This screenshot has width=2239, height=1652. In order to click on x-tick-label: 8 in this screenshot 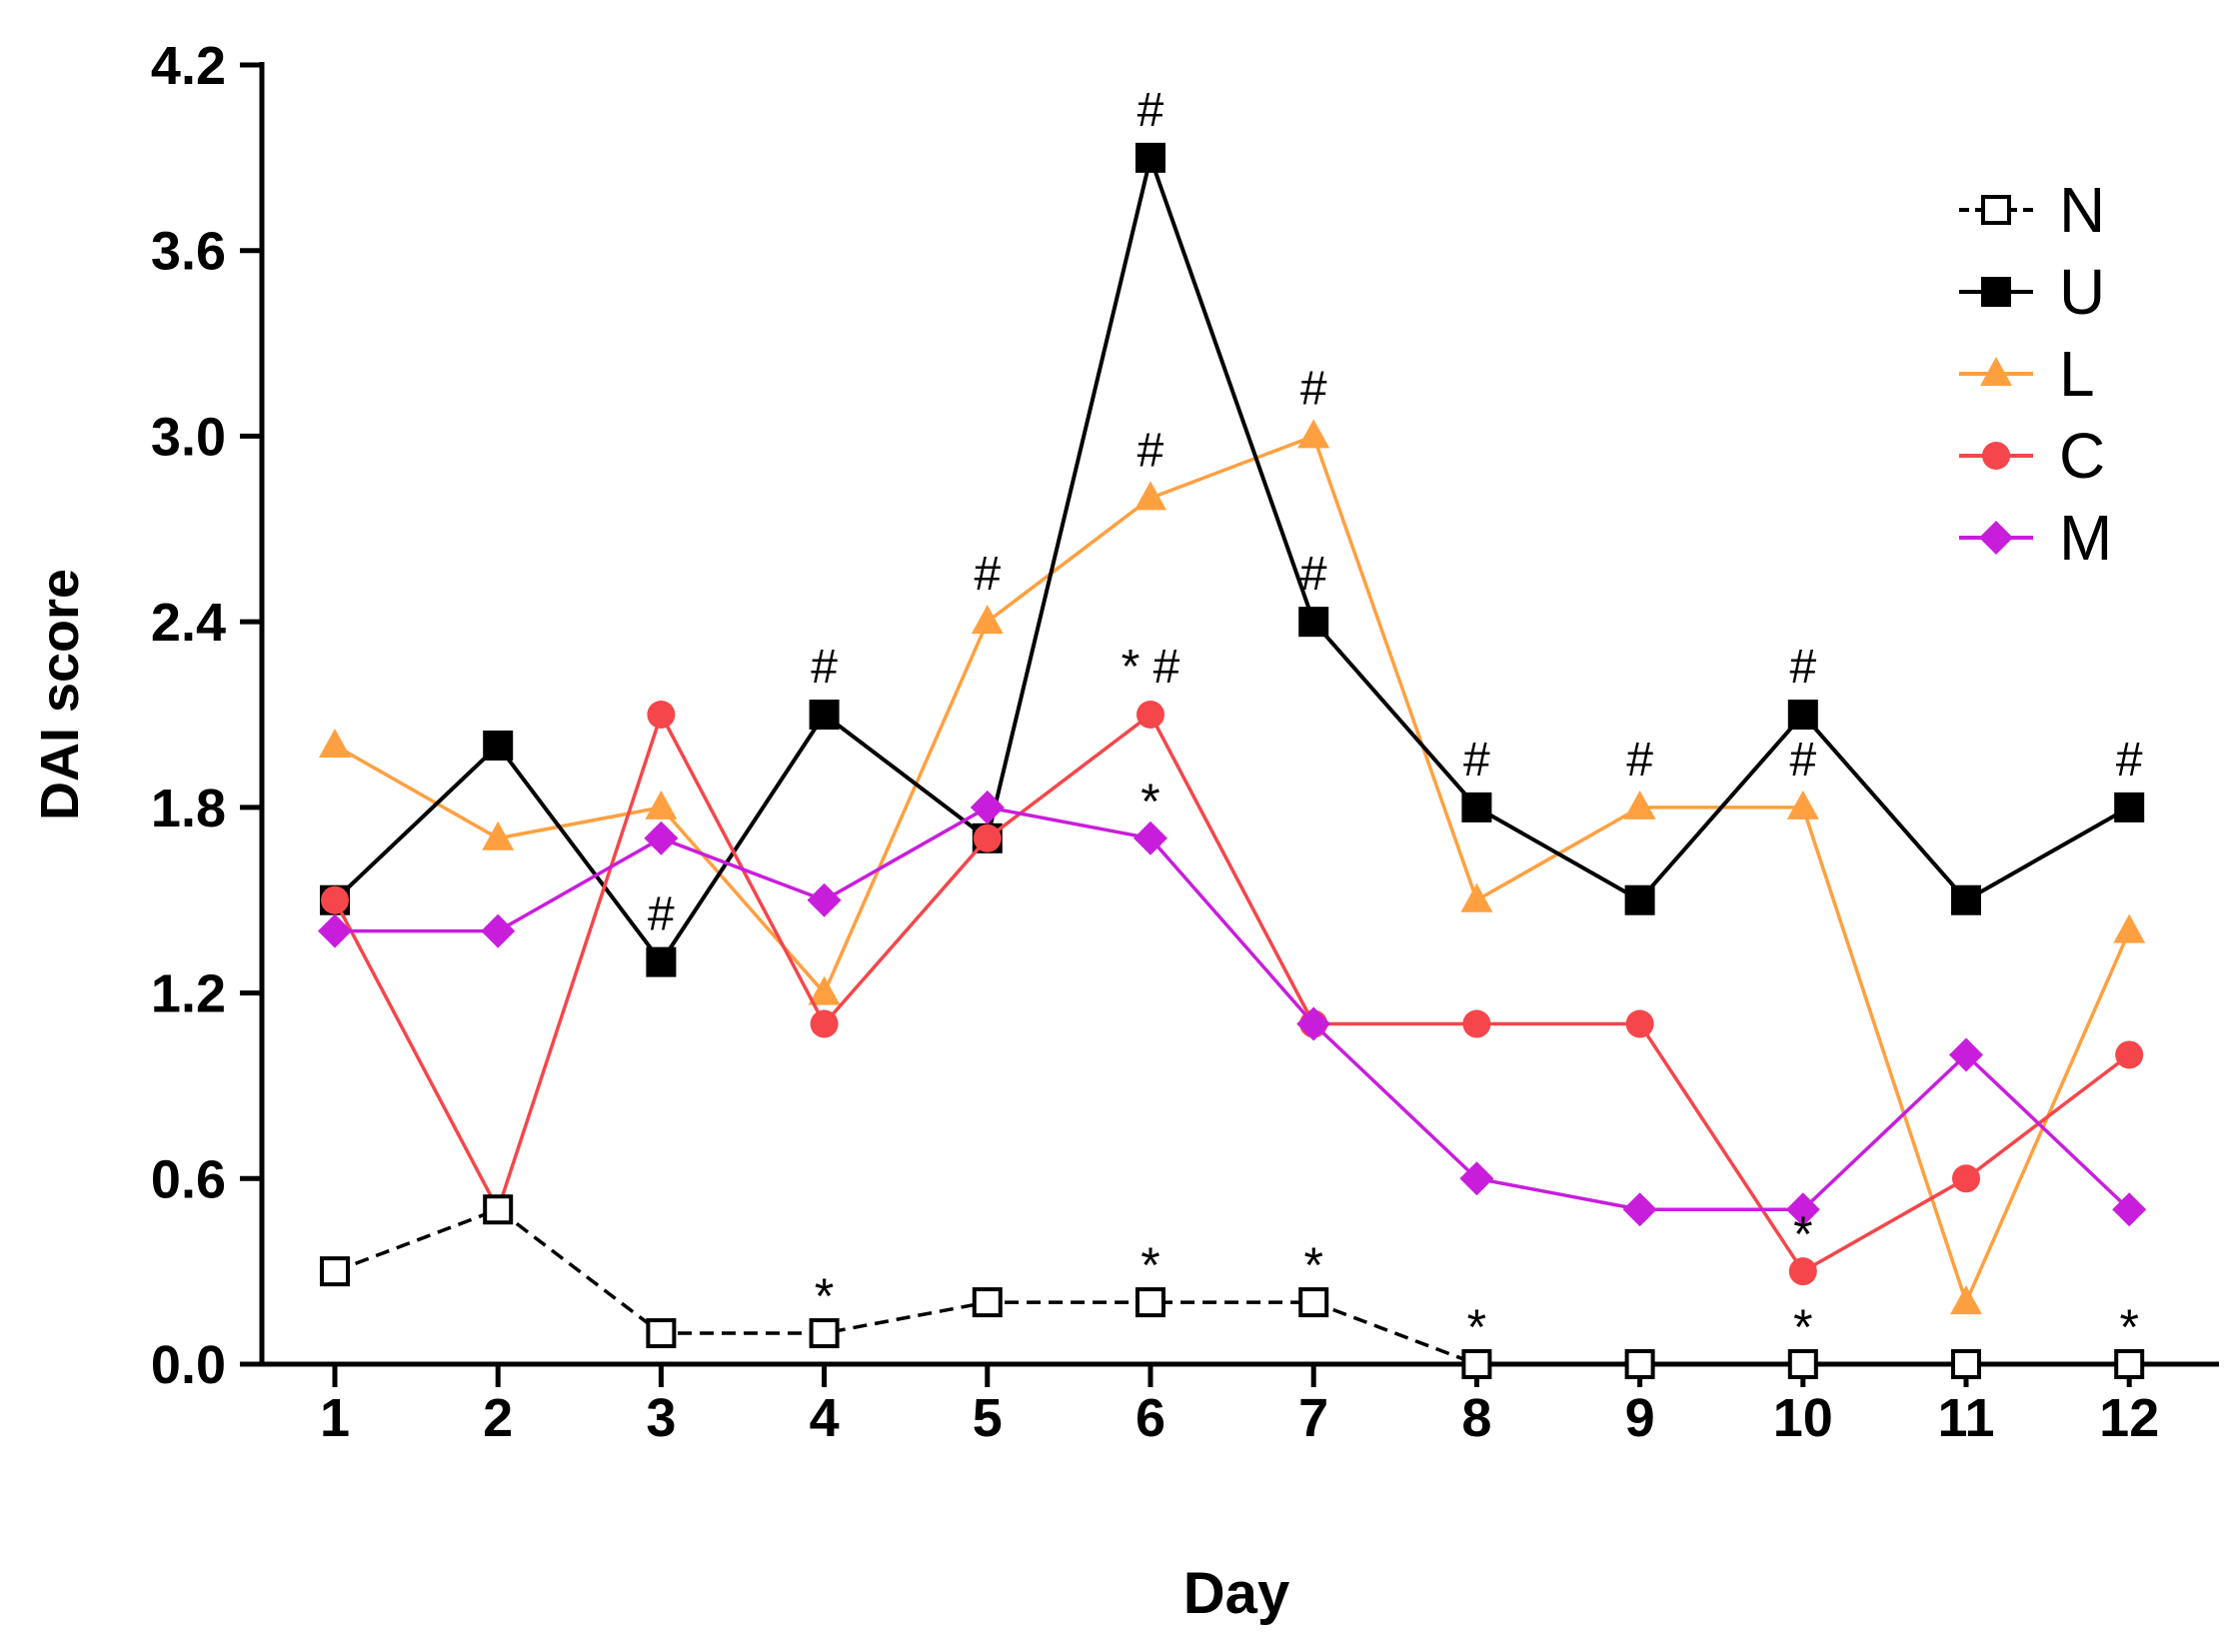, I will do `click(1476, 1418)`.